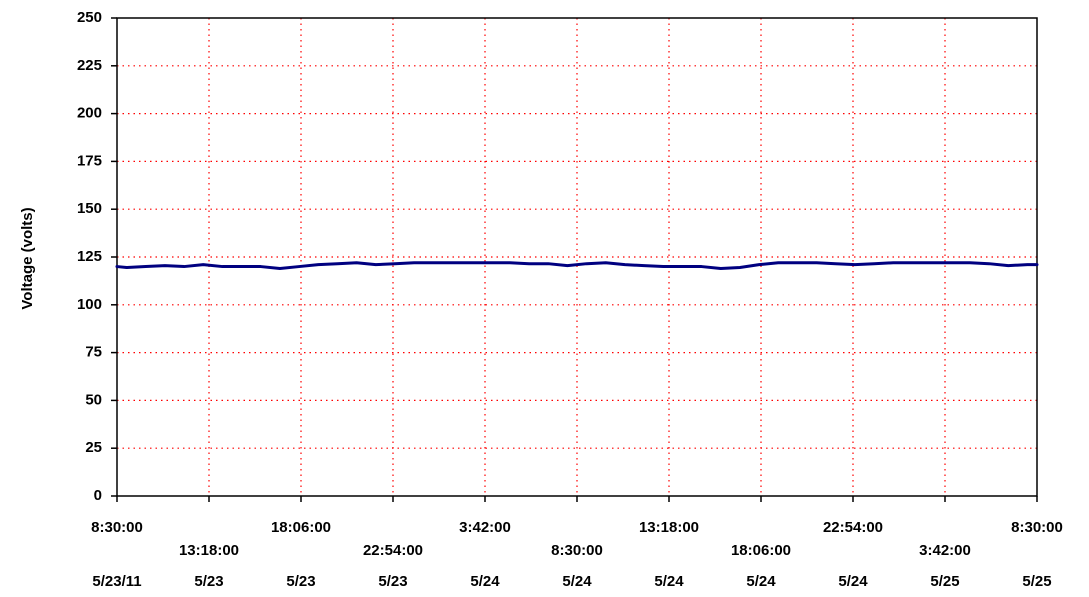  Describe the element at coordinates (98, 495) in the screenshot. I see `y-tick-label: 0` at that location.